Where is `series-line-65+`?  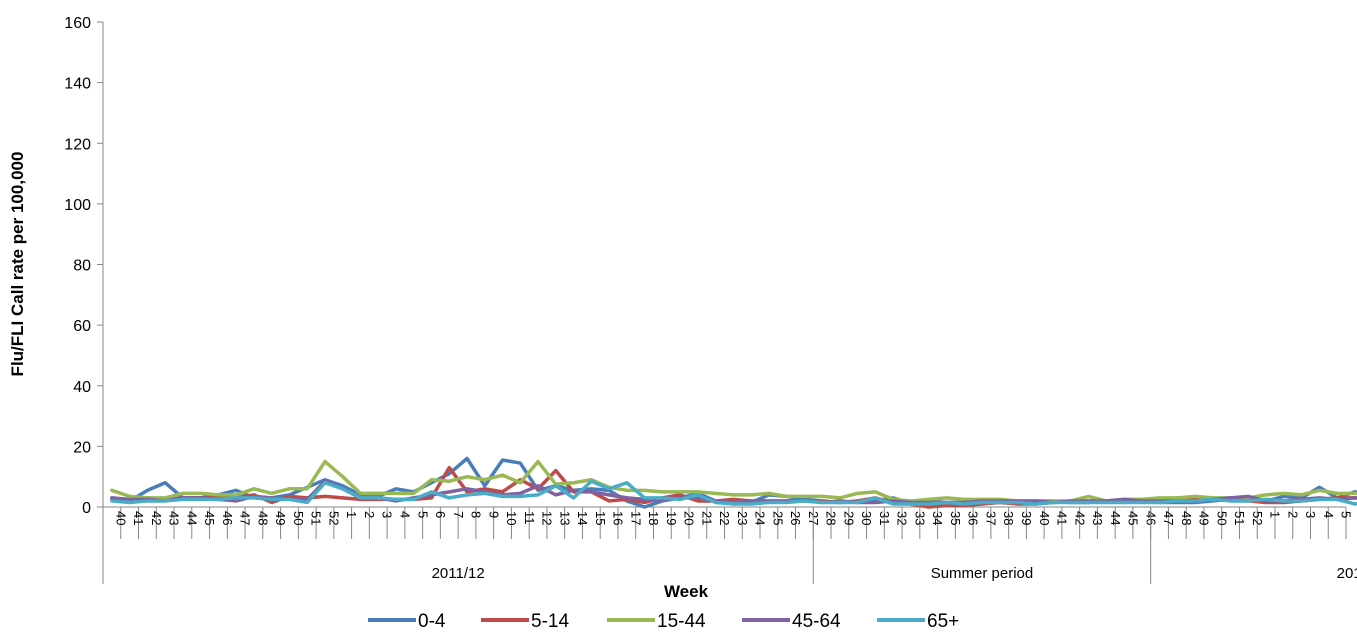
series-line-65+ is located at coordinates (733, 492).